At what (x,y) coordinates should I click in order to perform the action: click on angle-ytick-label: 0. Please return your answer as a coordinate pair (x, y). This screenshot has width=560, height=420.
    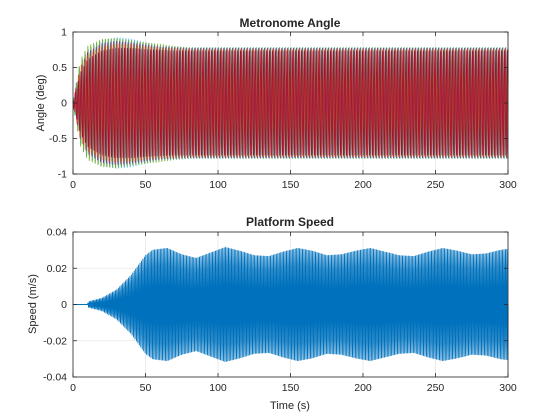
    Looking at the image, I should click on (64, 104).